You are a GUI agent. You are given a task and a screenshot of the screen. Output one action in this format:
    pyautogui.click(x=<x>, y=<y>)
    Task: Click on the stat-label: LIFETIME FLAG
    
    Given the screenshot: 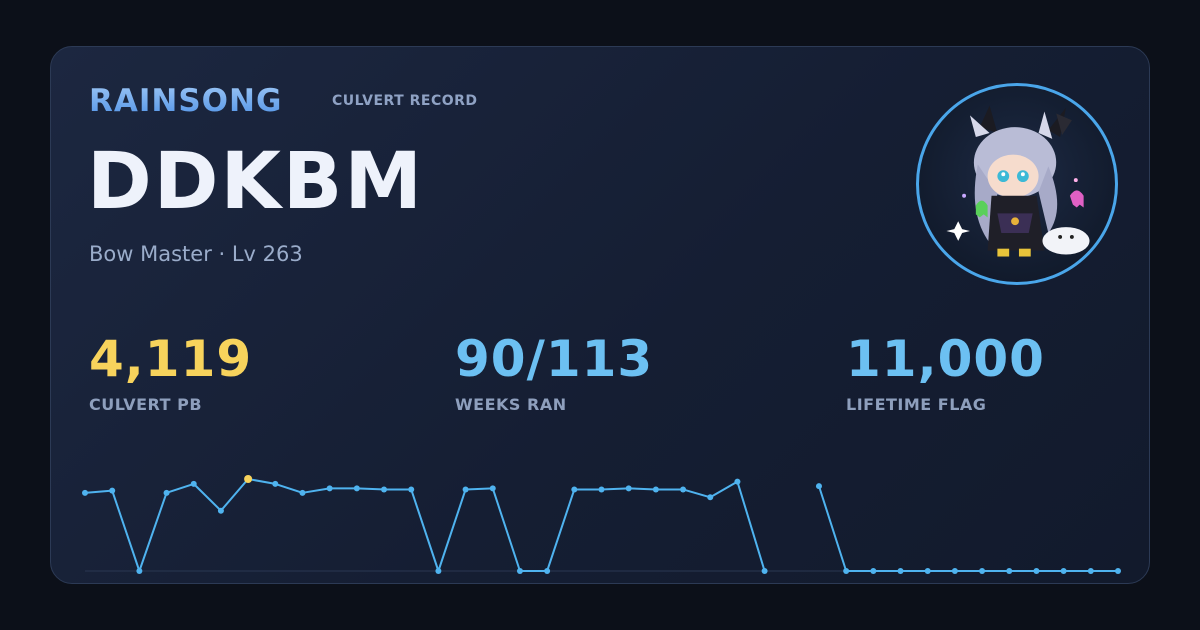 What is the action you would take?
    pyautogui.click(x=916, y=404)
    